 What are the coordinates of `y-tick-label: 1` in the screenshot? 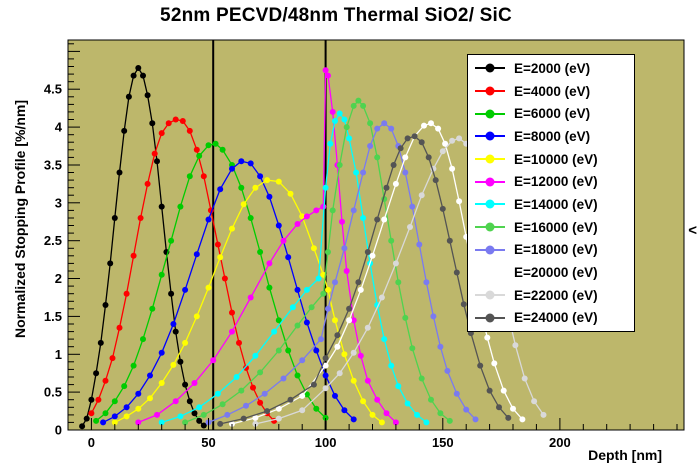 It's located at (58, 354).